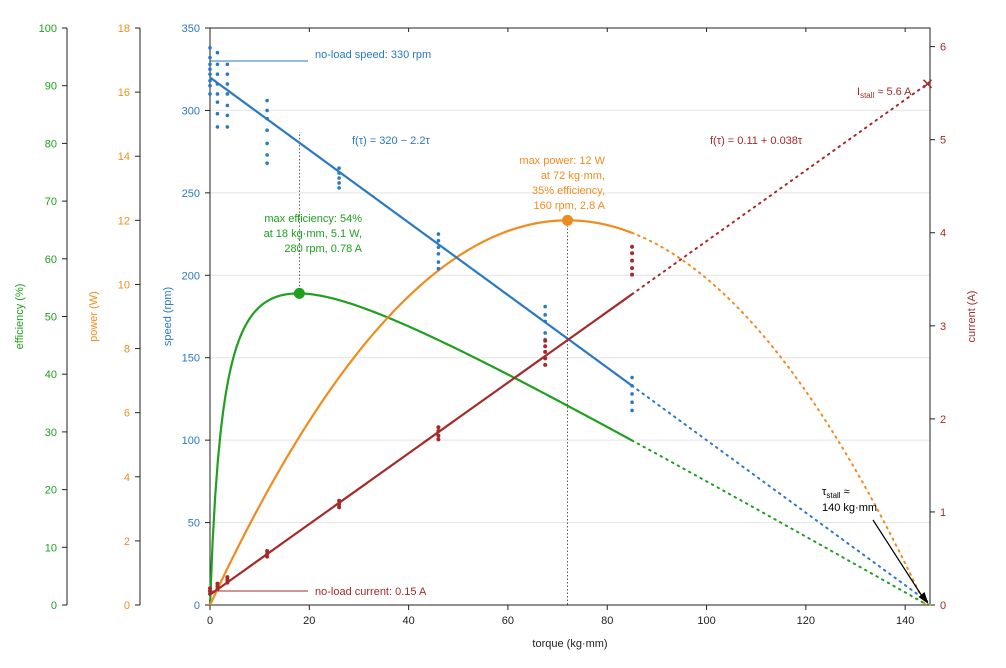 This screenshot has height=668, width=1006. I want to click on max-power-marker, so click(568, 220).